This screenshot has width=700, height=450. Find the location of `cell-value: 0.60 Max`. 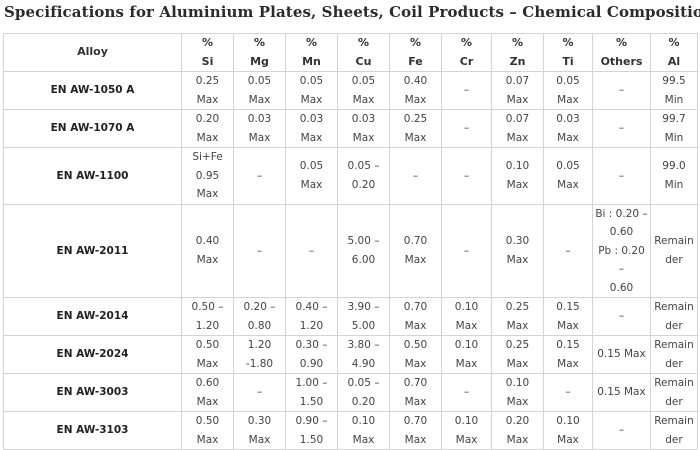

cell-value: 0.60 Max is located at coordinates (207, 392).